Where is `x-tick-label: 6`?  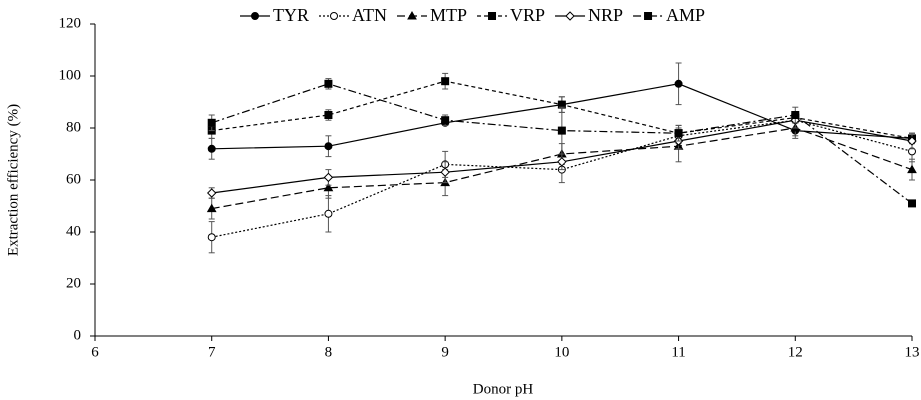
x-tick-label: 6 is located at coordinates (95, 352).